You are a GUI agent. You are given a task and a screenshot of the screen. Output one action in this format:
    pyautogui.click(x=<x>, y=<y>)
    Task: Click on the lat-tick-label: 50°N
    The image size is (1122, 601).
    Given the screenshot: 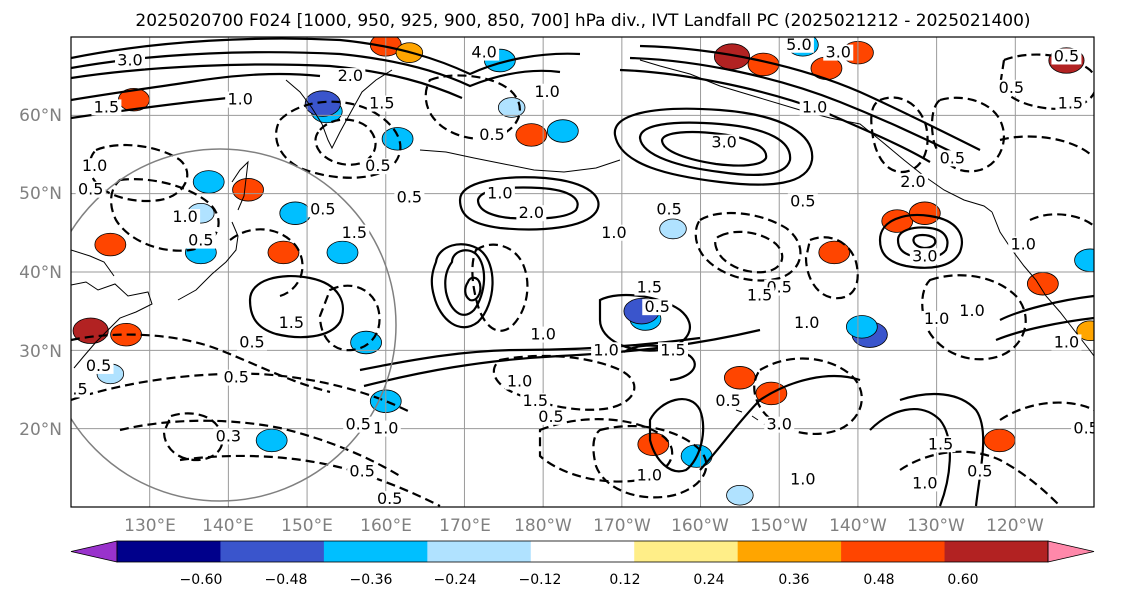 What is the action you would take?
    pyautogui.click(x=40, y=194)
    